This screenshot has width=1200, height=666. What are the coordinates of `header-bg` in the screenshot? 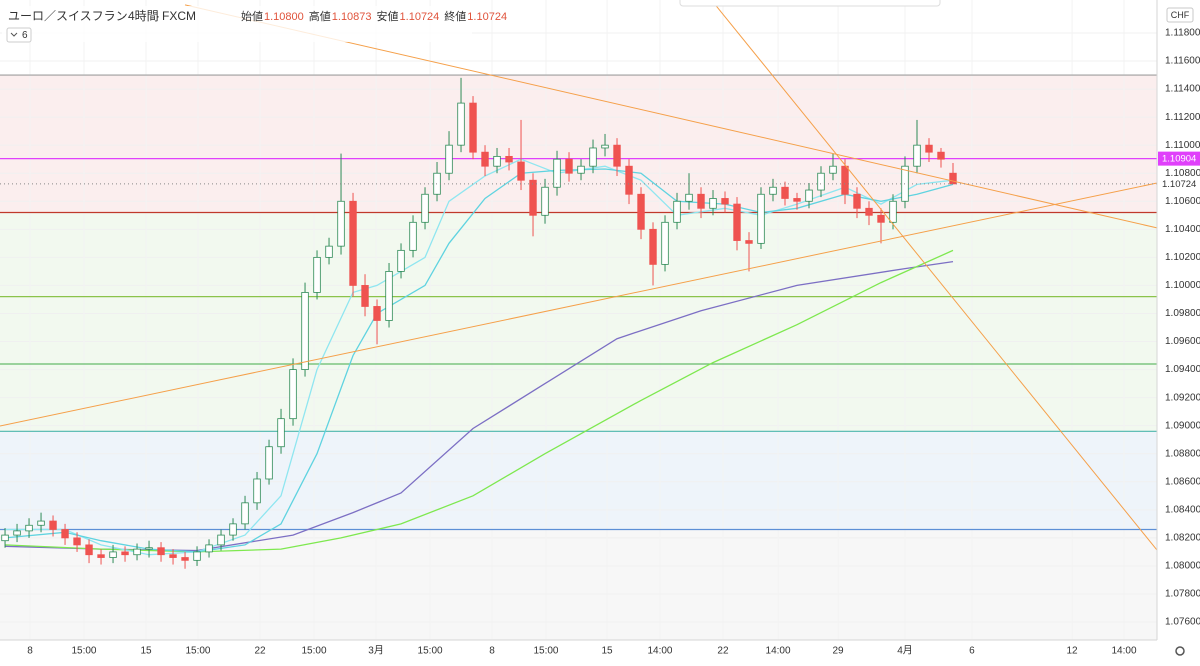 It's located at (237, 24).